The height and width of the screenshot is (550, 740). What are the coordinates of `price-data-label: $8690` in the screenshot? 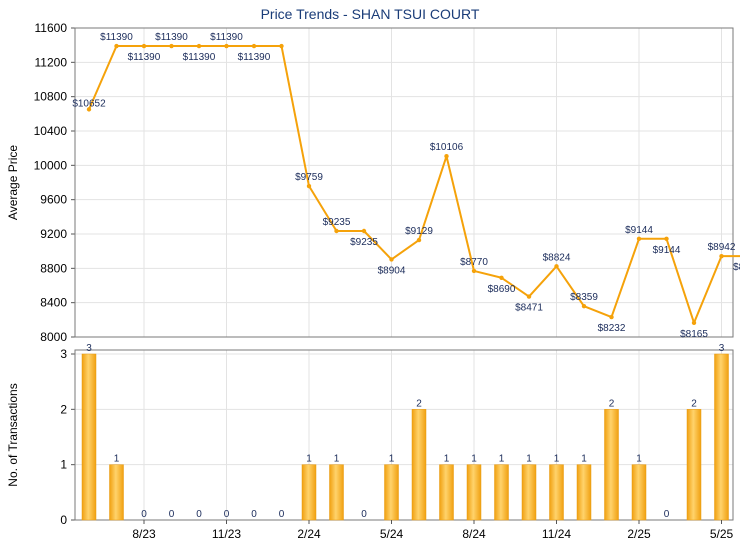 It's located at (502, 289).